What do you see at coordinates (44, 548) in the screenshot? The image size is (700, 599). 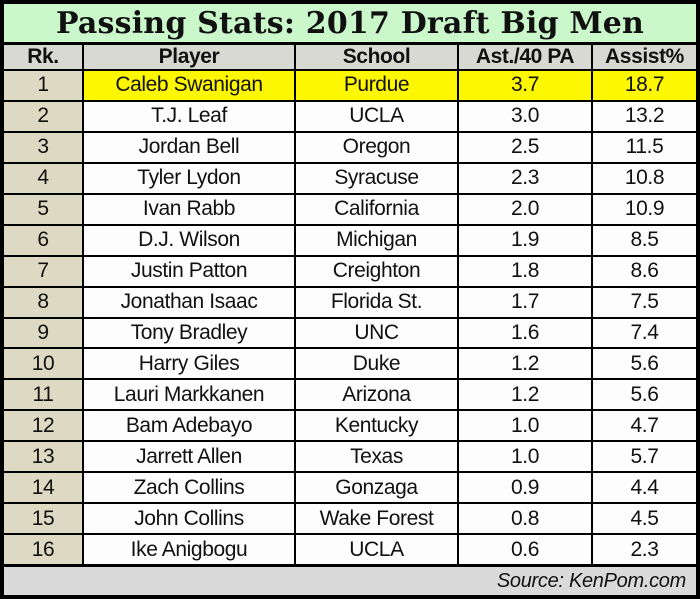 I see `rank-cell: 16` at bounding box center [44, 548].